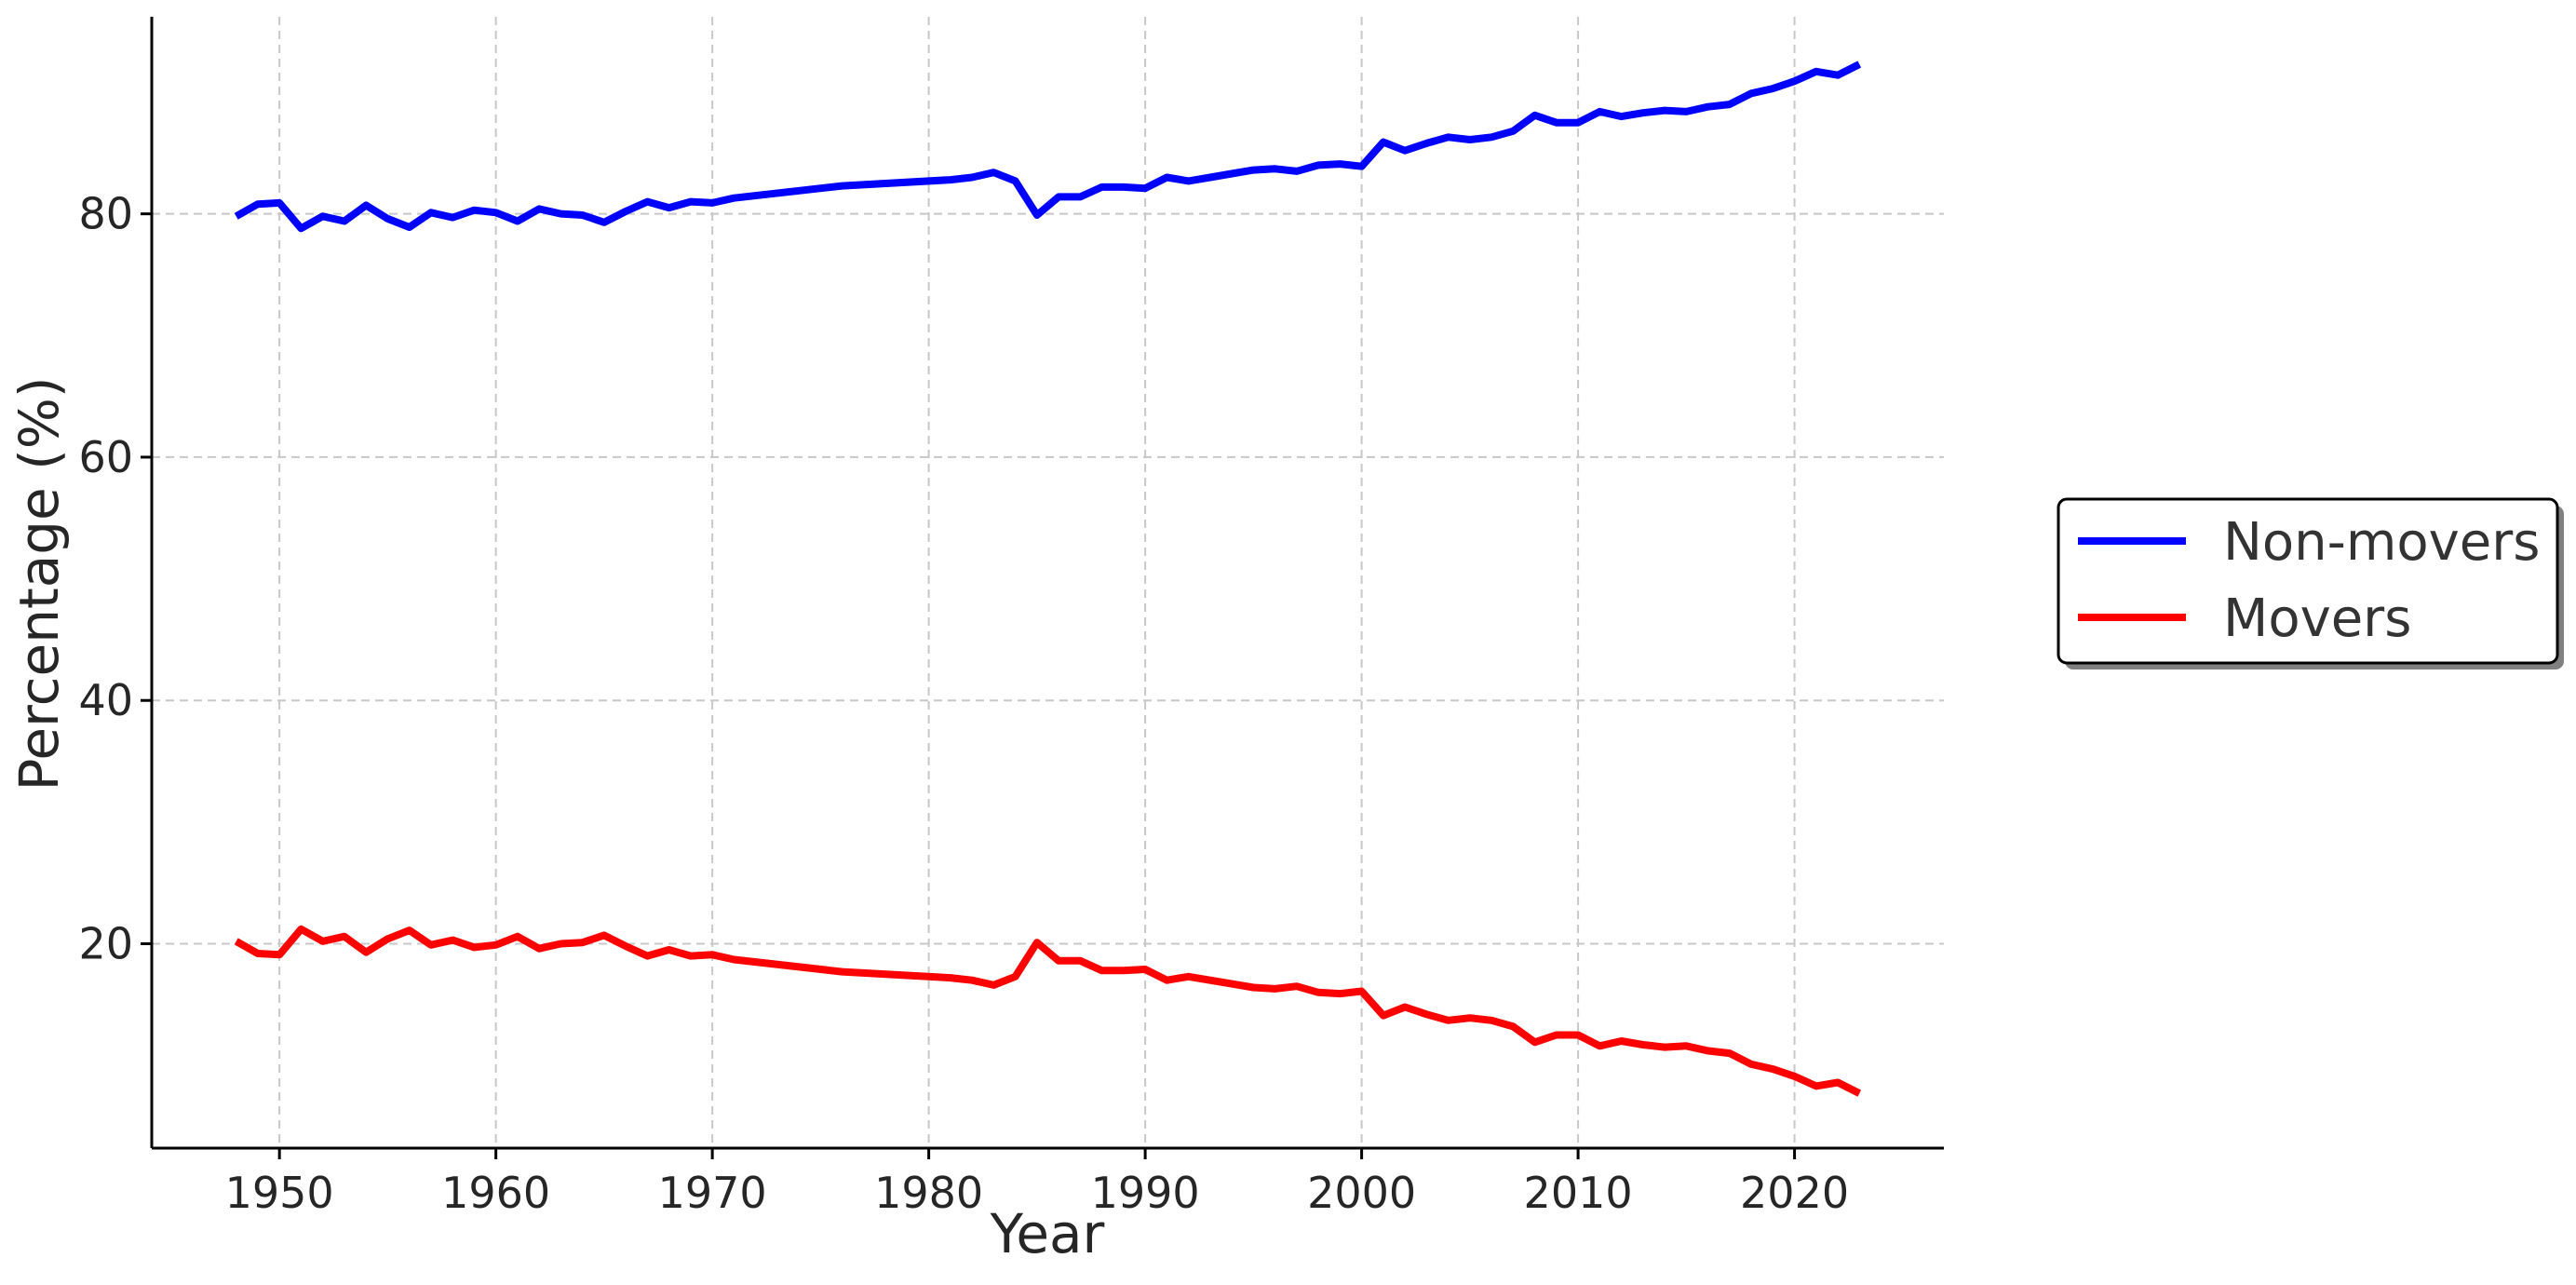 This screenshot has width=2576, height=1285. Describe the element at coordinates (495, 1193) in the screenshot. I see `x-tick-label: 1960` at that location.